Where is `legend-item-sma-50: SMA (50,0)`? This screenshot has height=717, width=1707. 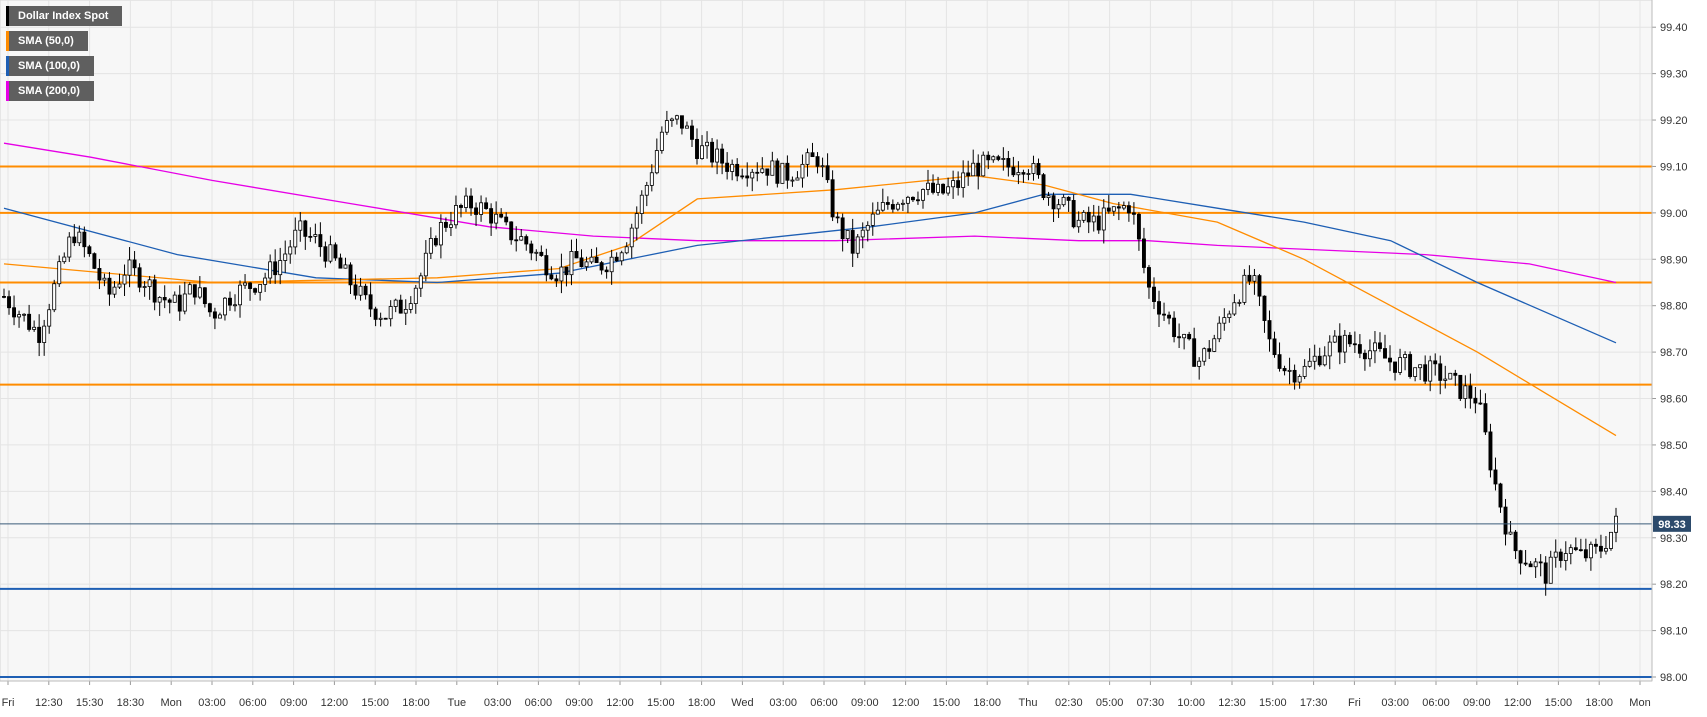
legend-item-sma-50: SMA (50,0) is located at coordinates (47, 41).